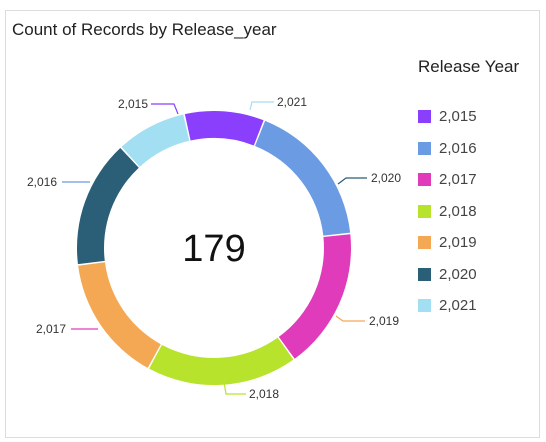 The height and width of the screenshot is (442, 546). I want to click on total-value: 179, so click(213, 249).